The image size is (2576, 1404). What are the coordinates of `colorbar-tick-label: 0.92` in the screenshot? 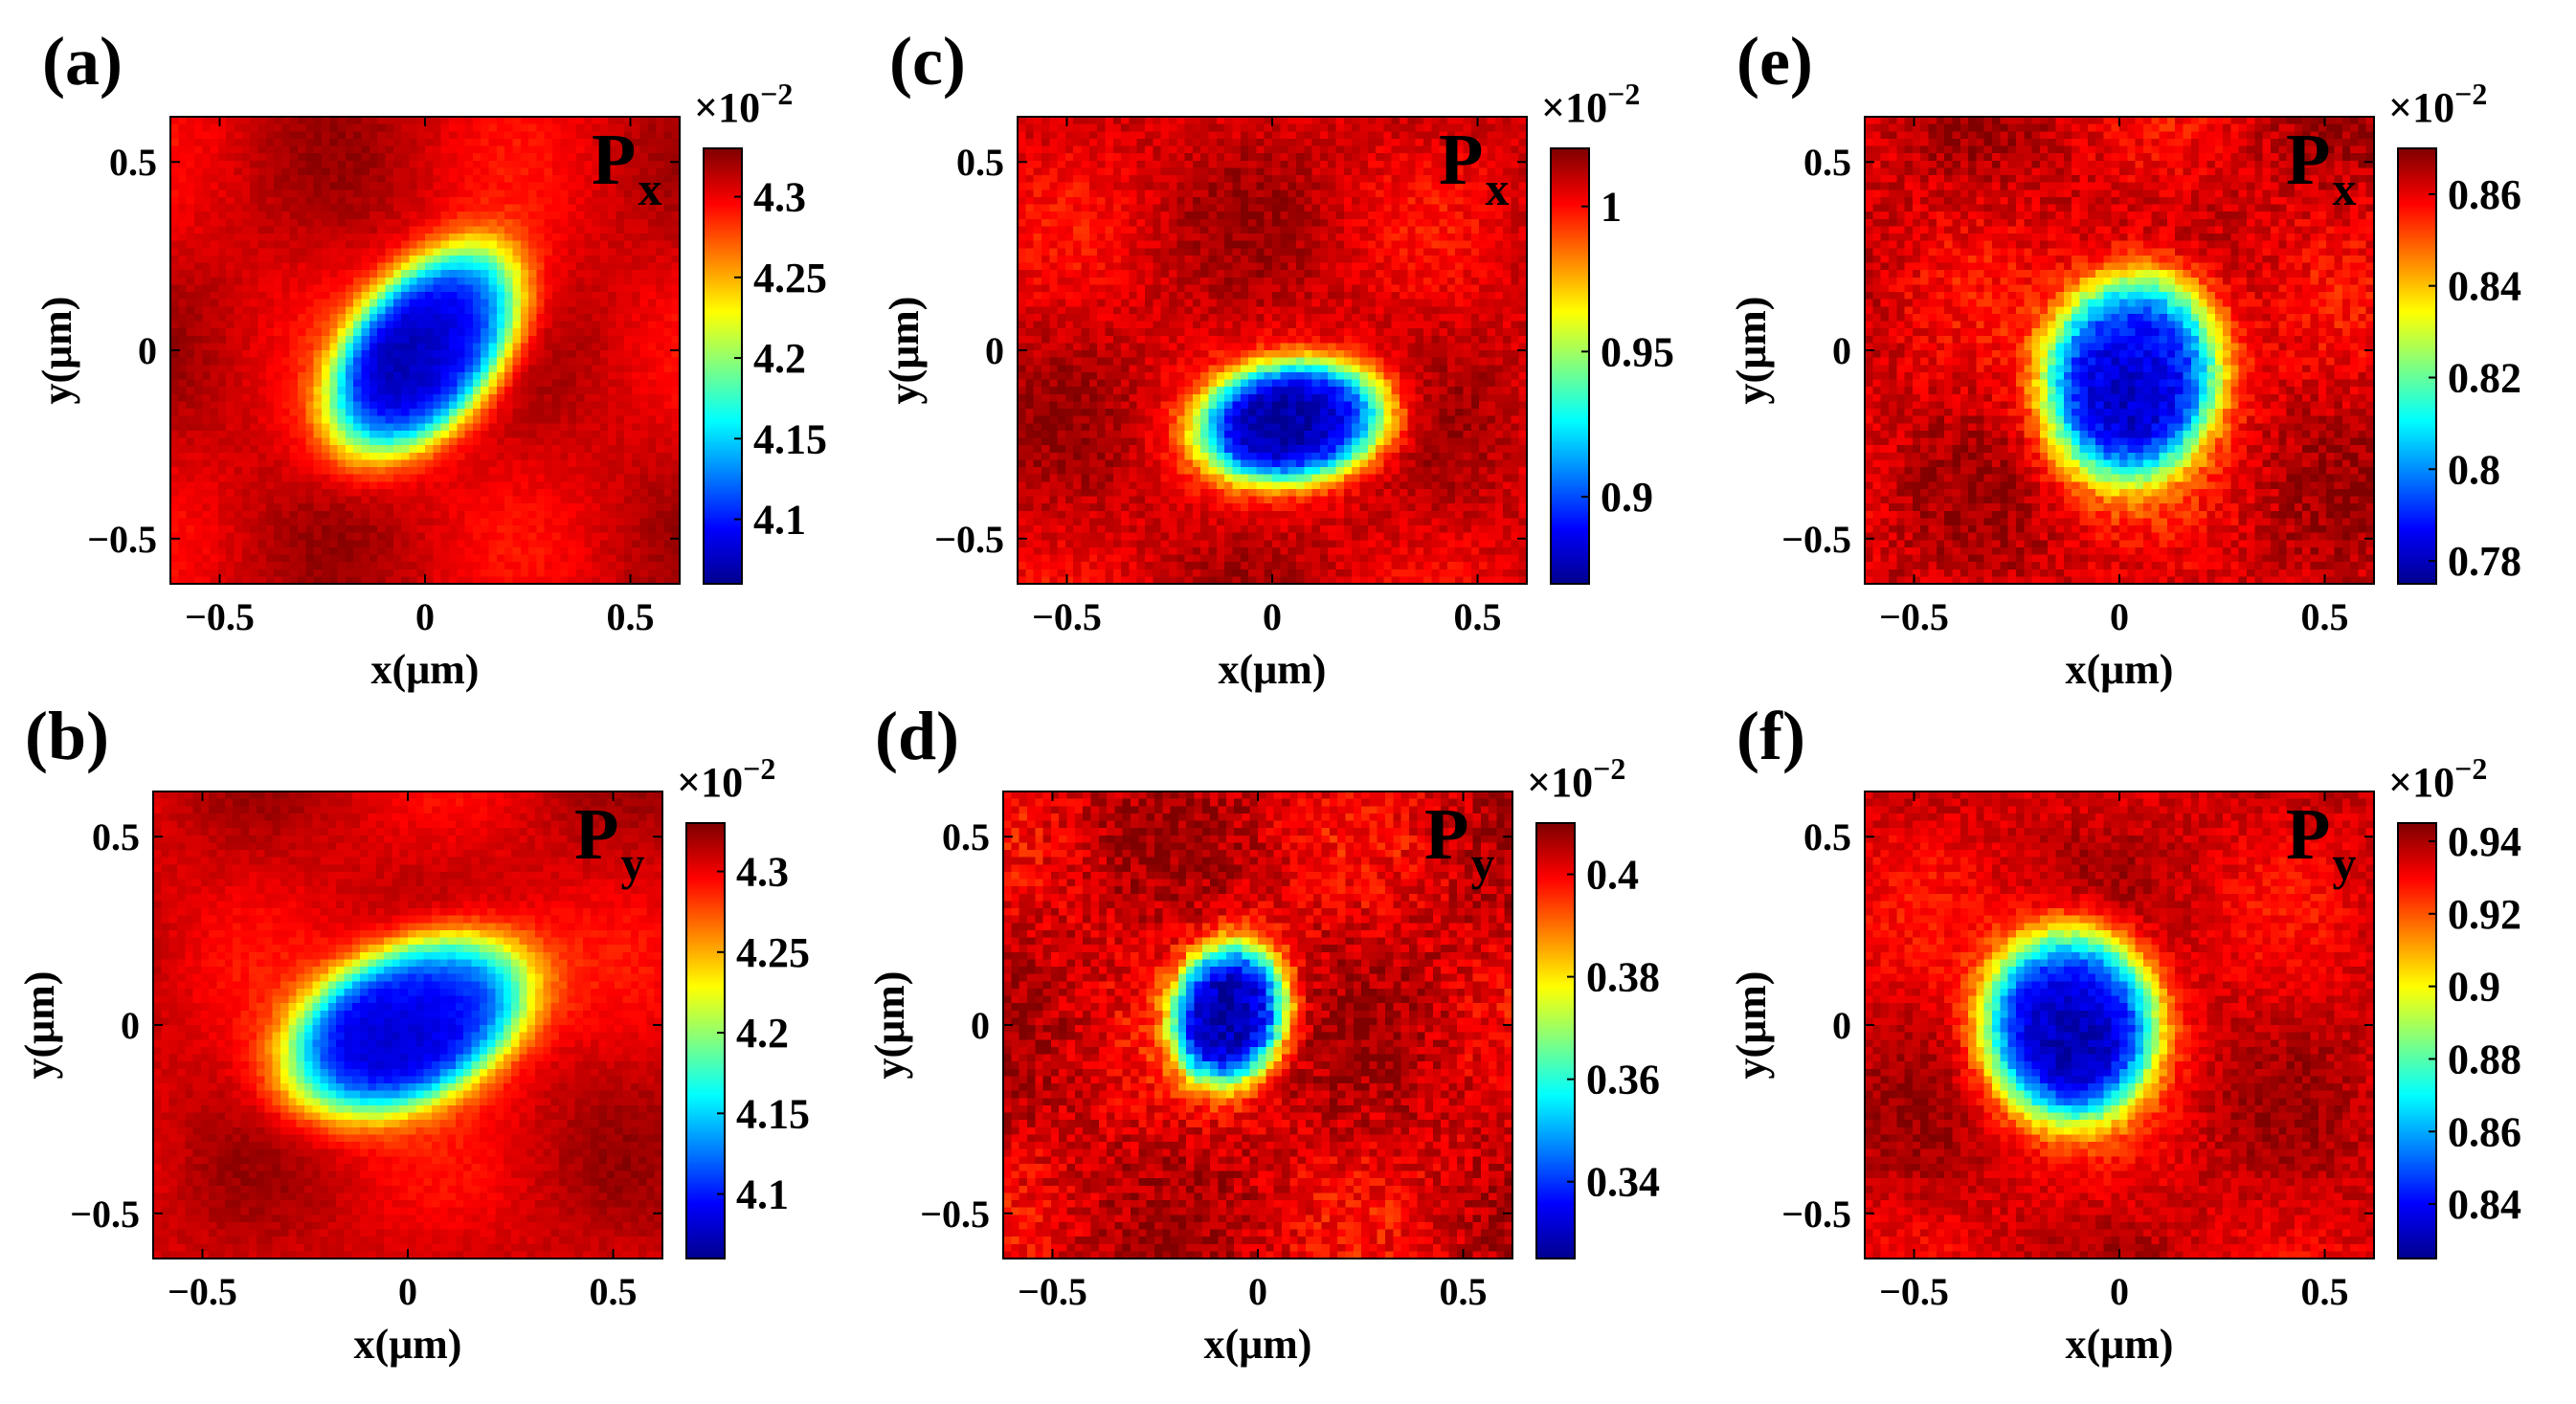 It's located at (2485, 915).